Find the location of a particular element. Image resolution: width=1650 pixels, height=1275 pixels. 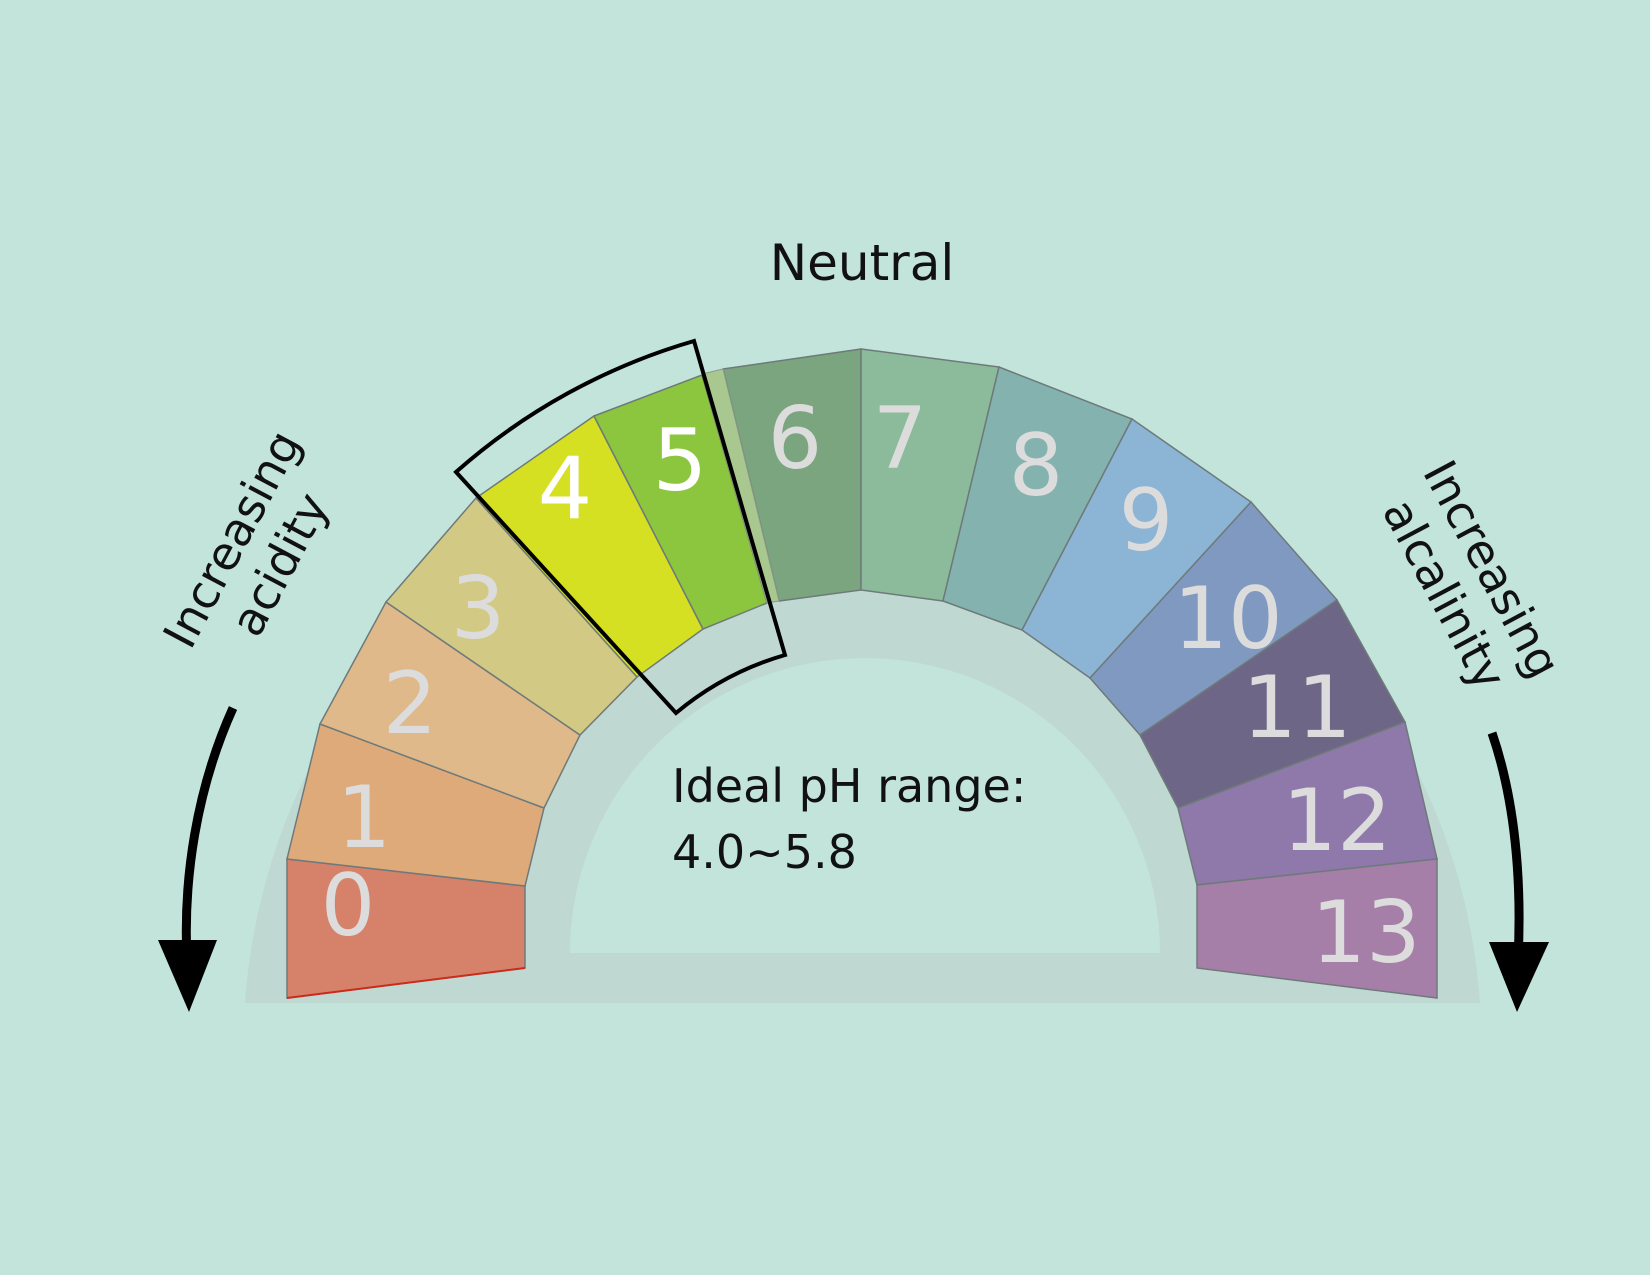

ideal-range-label: Ideal pH range: is located at coordinates (849, 786).